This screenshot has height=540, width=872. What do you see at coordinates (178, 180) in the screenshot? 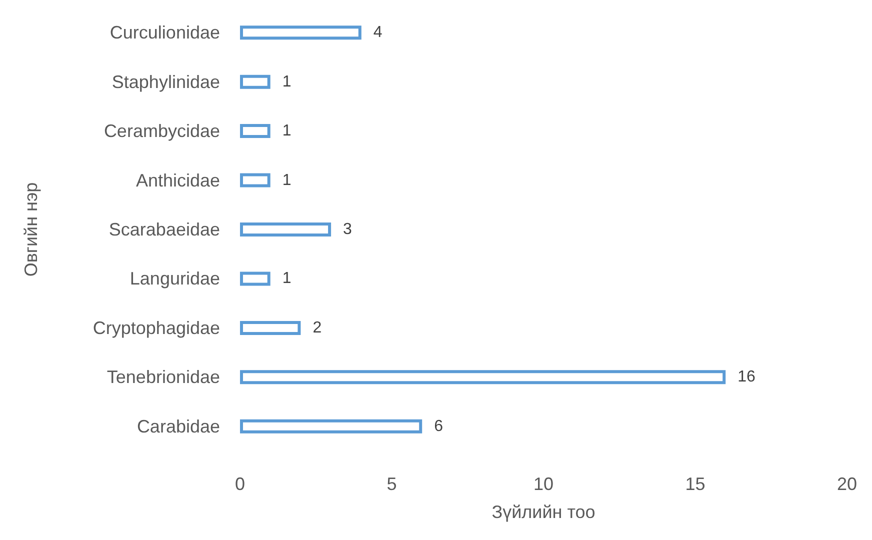
I see `y-tick-label: Anthicidae` at bounding box center [178, 180].